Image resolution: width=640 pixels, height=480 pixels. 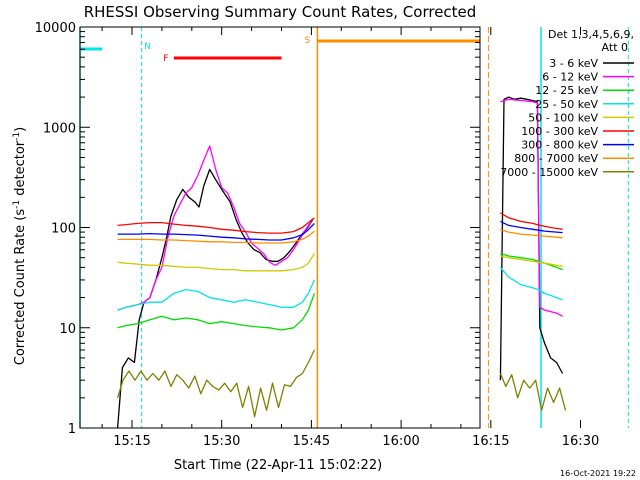 What do you see at coordinates (165, 59) in the screenshot?
I see `flag-label-flare: F` at bounding box center [165, 59].